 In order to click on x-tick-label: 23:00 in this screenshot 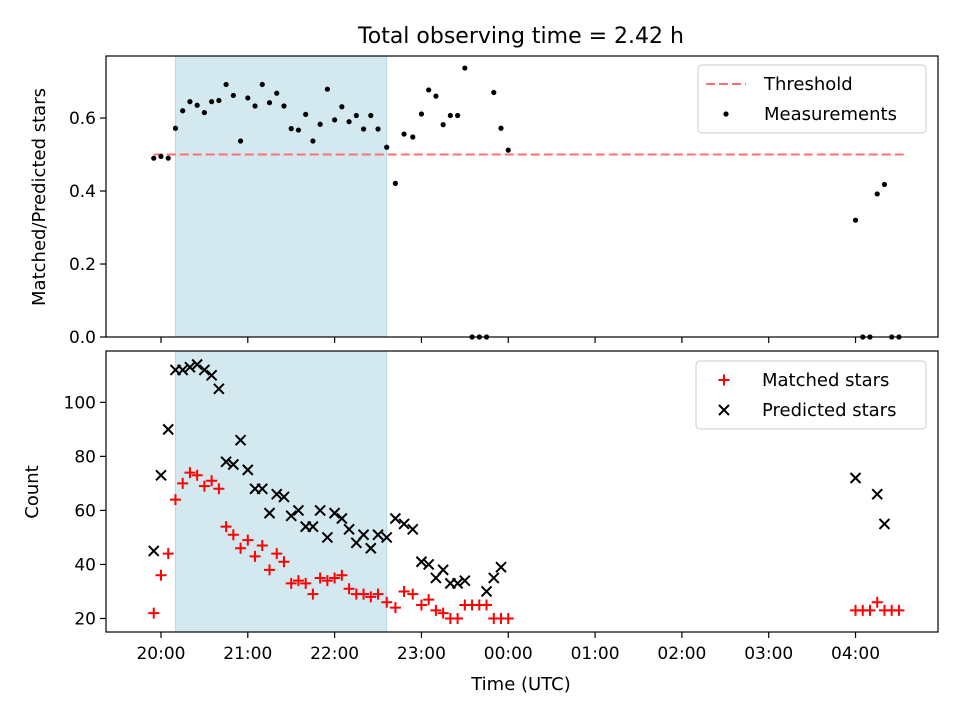, I will do `click(421, 654)`.